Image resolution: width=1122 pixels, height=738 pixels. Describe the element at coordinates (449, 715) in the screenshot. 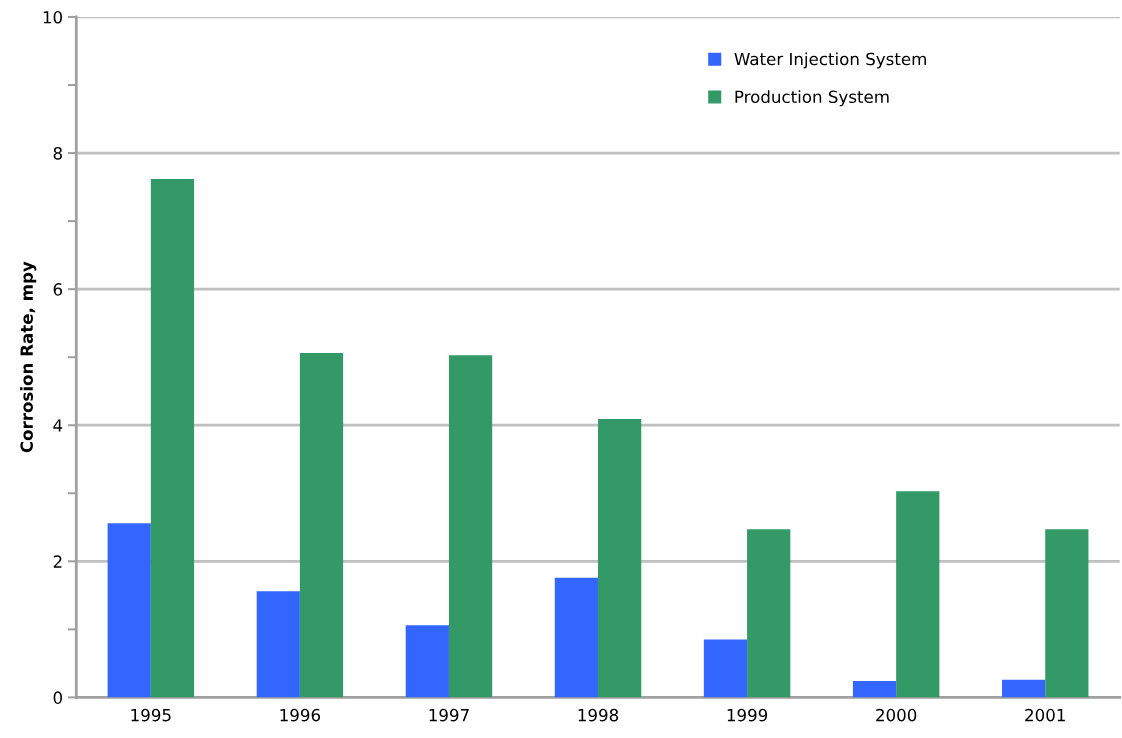

I see `x-tick-label: 1997` at that location.